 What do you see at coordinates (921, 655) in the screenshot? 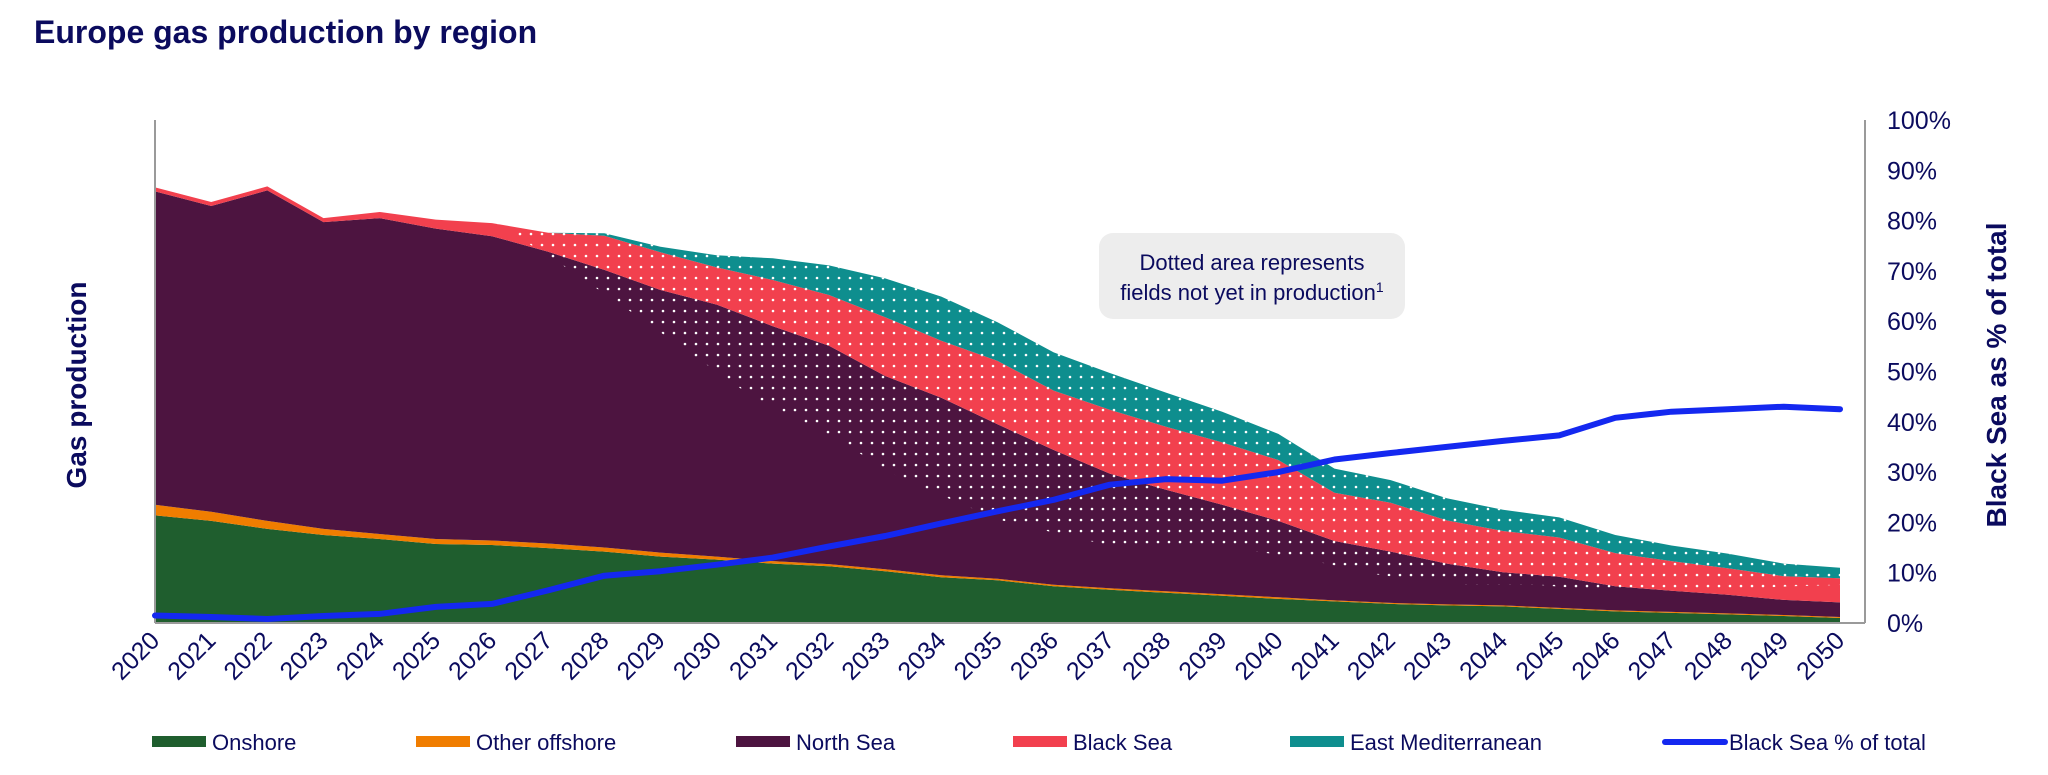
I see `x-tick-label: 2034` at bounding box center [921, 655].